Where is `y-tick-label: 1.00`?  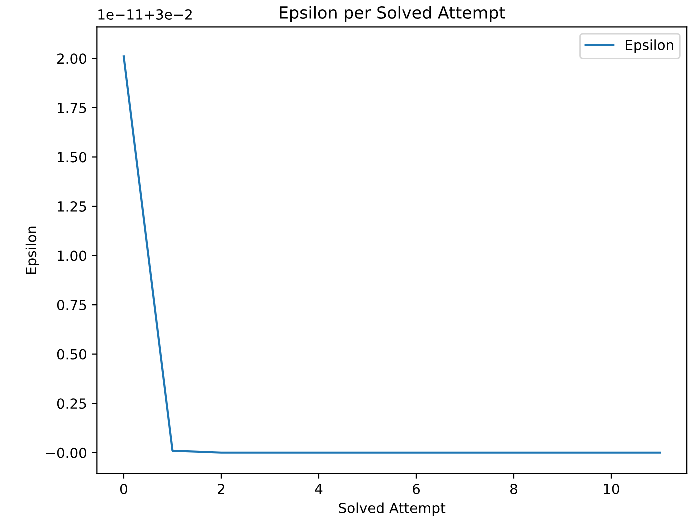 y-tick-label: 1.00 is located at coordinates (72, 256).